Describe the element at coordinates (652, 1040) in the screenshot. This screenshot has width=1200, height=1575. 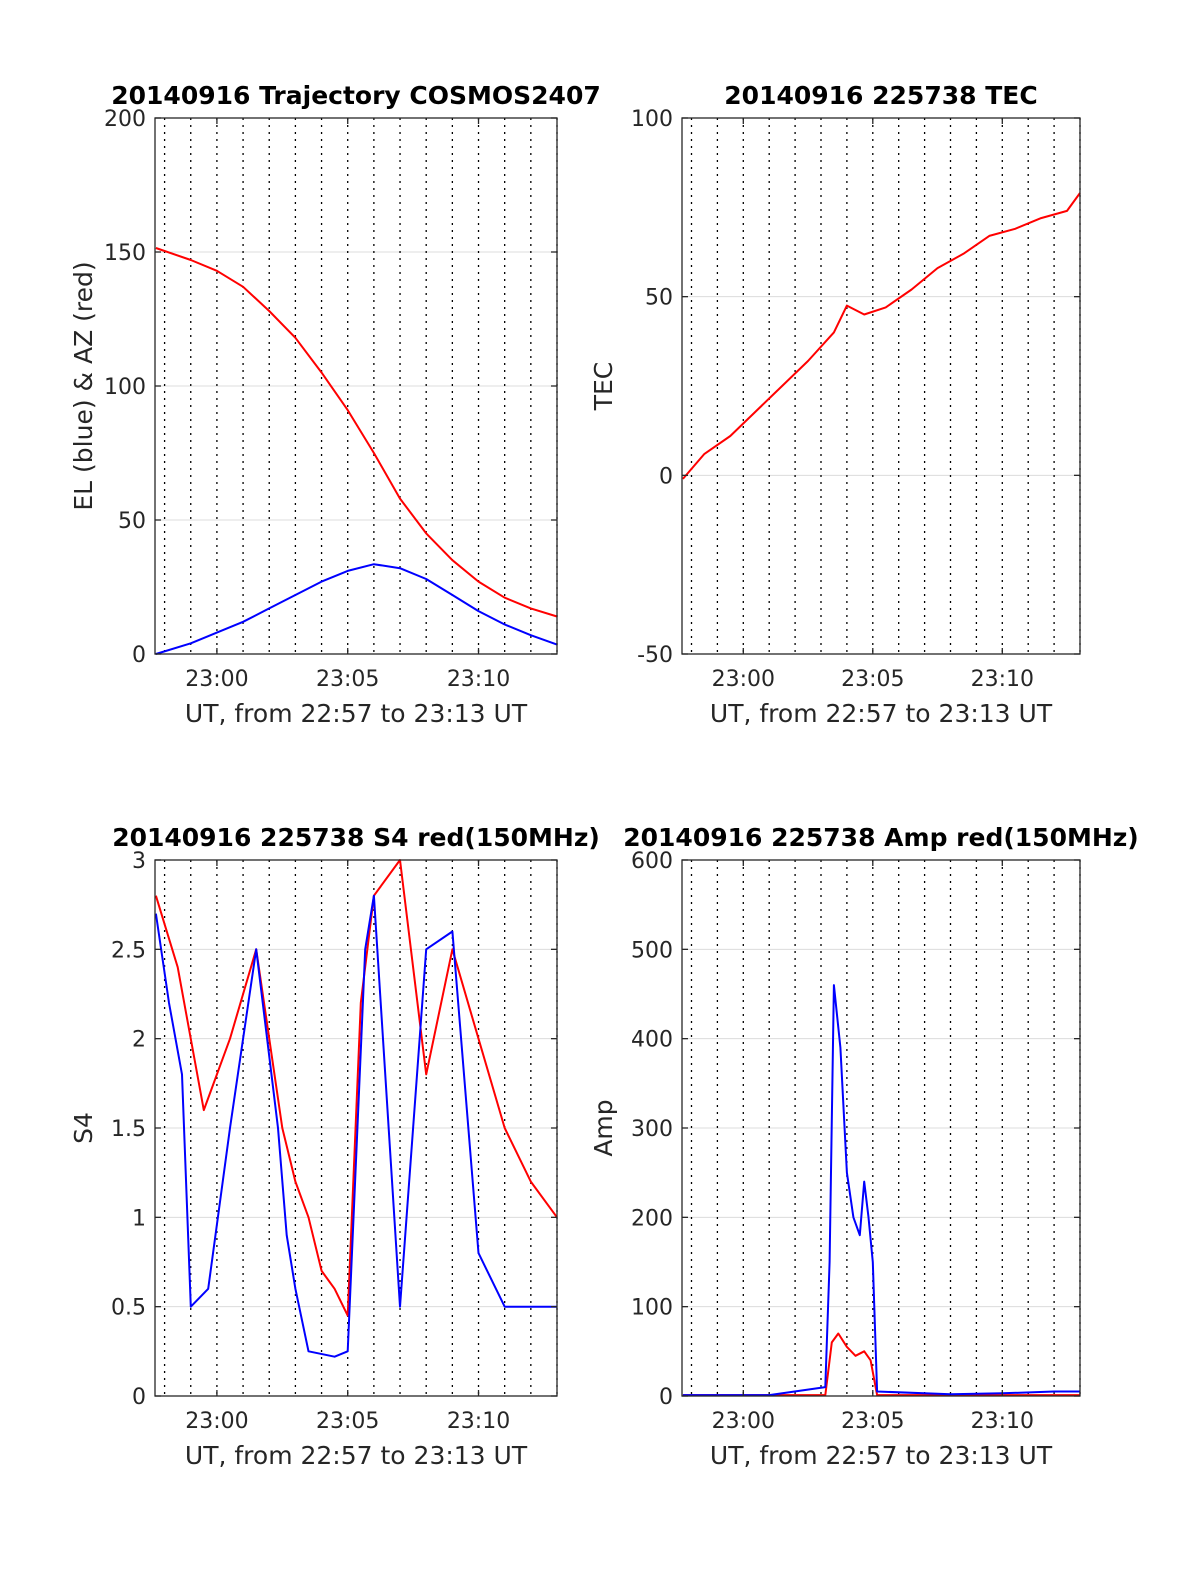
I see `y-tick-label: 400` at that location.